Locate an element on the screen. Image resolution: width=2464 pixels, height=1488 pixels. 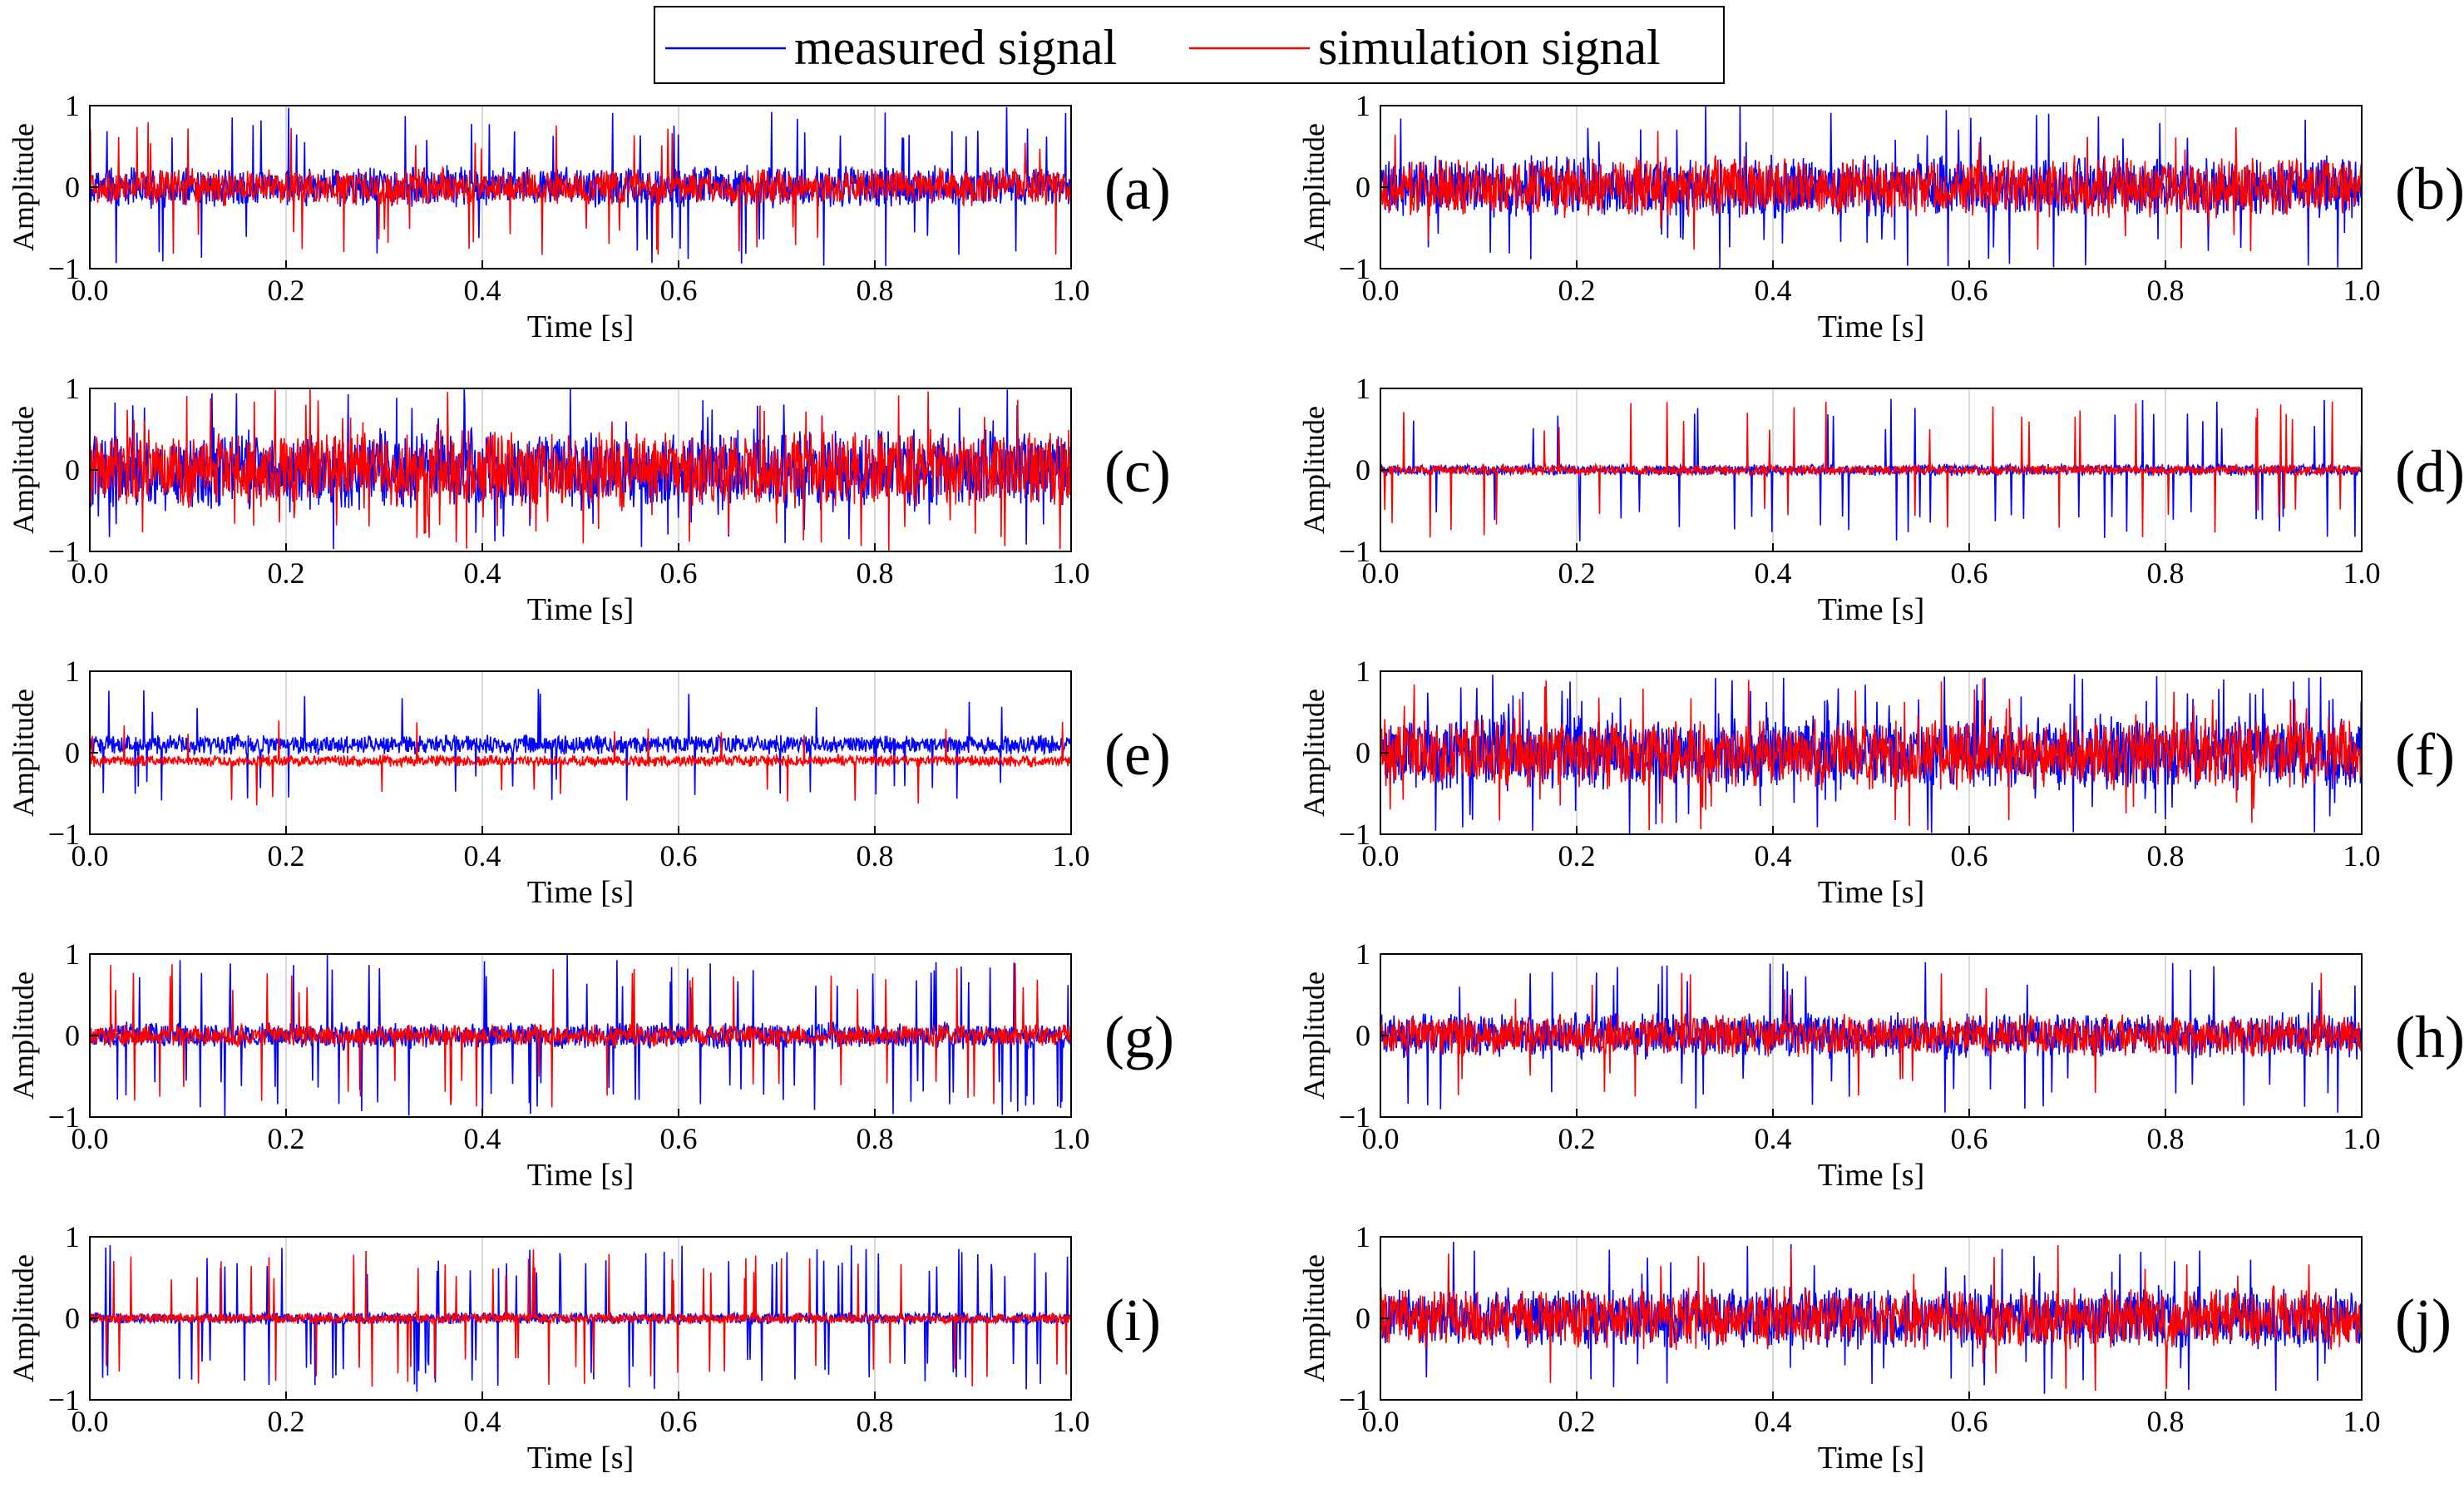
legend-measured-label: measured signal is located at coordinates (956, 48).